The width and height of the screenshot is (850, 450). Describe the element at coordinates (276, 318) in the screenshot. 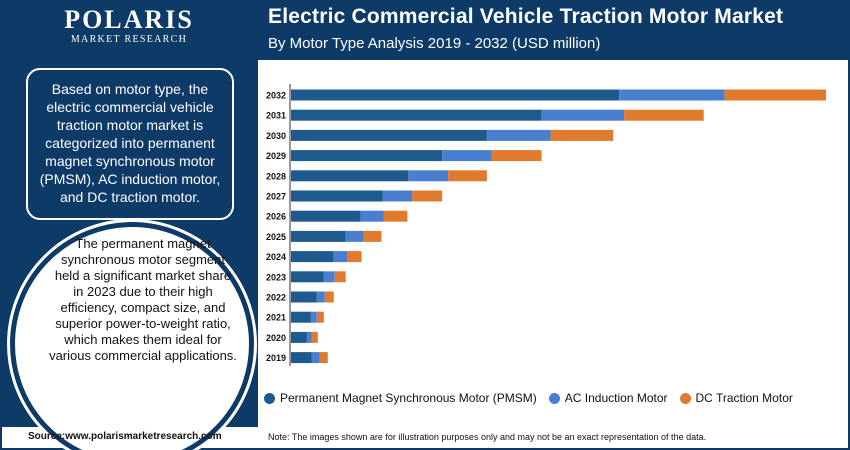

I see `y-tick-label-2021: 2021` at that location.